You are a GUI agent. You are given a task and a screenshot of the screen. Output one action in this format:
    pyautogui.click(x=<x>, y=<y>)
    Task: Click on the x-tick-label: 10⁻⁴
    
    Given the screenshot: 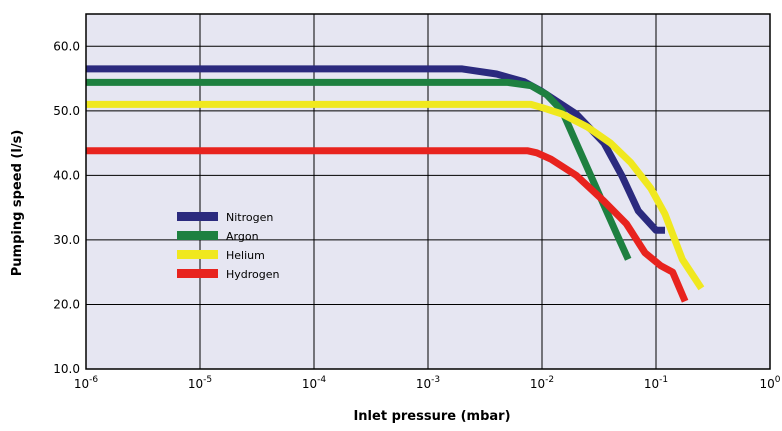 What is the action you would take?
    pyautogui.click(x=314, y=383)
    